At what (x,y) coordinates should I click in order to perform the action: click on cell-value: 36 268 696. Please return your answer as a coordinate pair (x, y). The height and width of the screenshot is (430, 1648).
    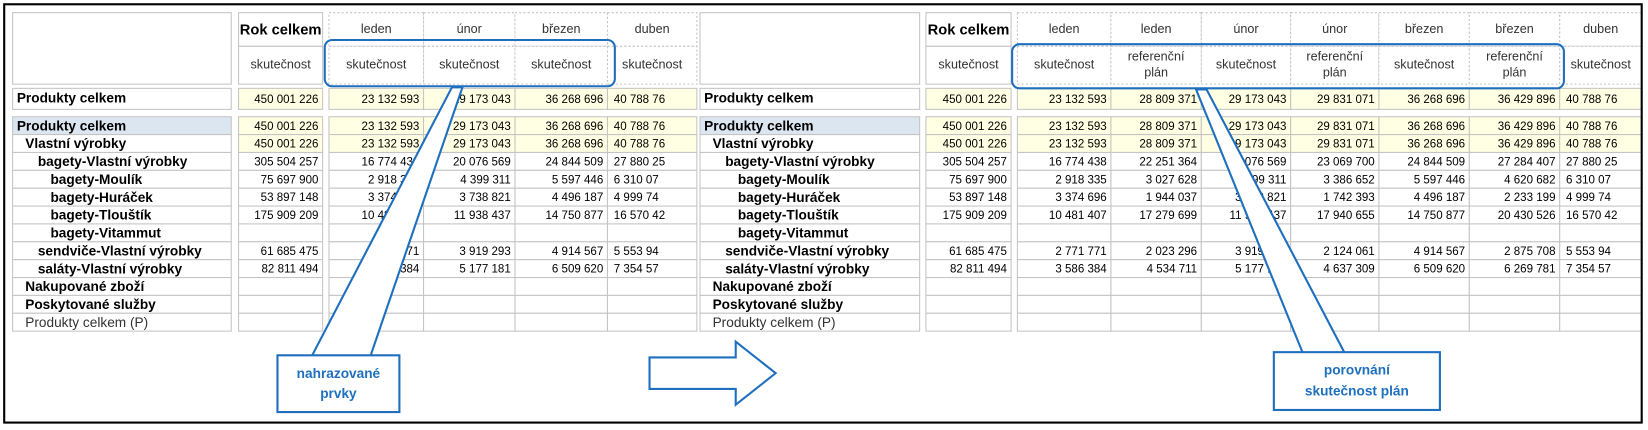
    Looking at the image, I should click on (574, 127).